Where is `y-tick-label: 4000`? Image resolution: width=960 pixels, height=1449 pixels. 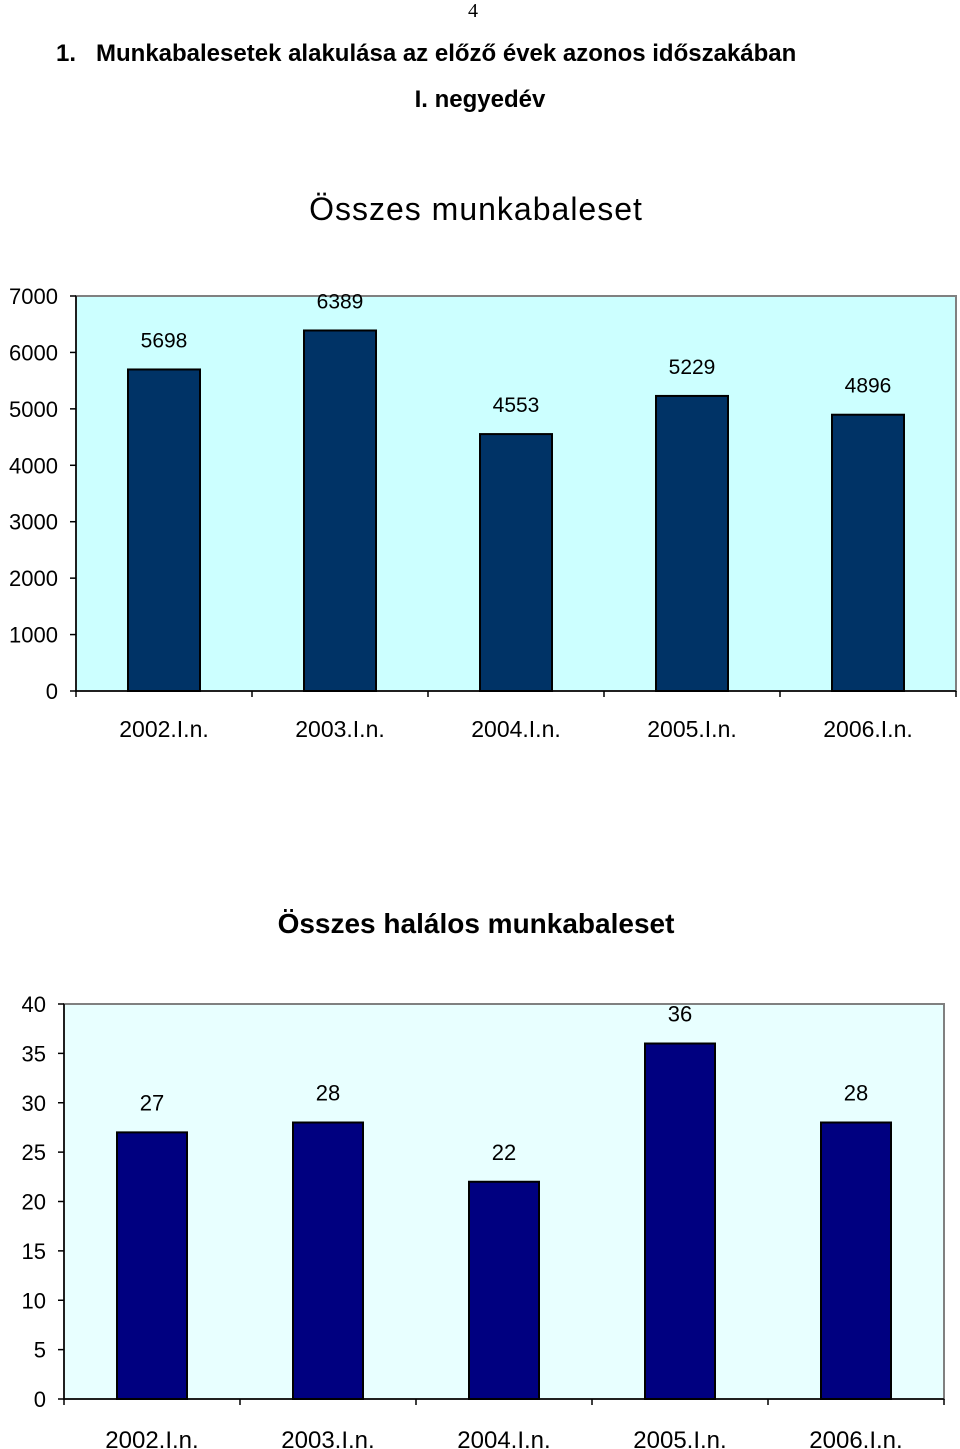 y-tick-label: 4000 is located at coordinates (33, 465).